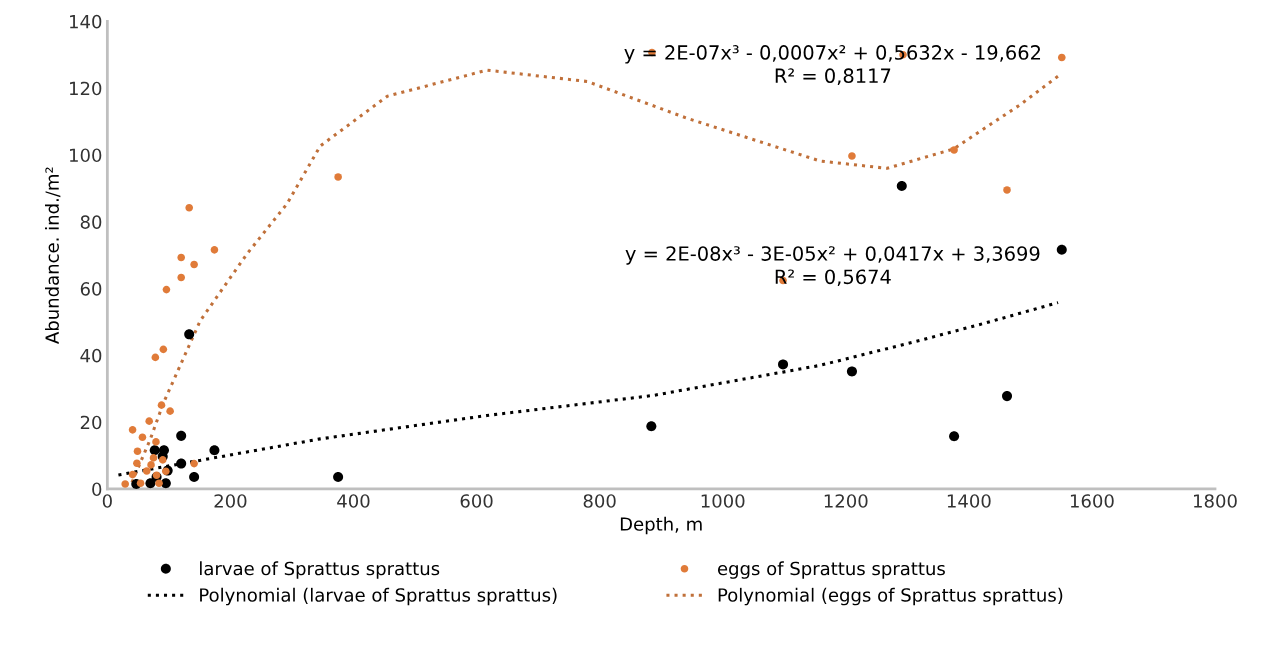 The height and width of the screenshot is (668, 1263). Describe the element at coordinates (97, 489) in the screenshot. I see `y-tick-label: 0` at that location.